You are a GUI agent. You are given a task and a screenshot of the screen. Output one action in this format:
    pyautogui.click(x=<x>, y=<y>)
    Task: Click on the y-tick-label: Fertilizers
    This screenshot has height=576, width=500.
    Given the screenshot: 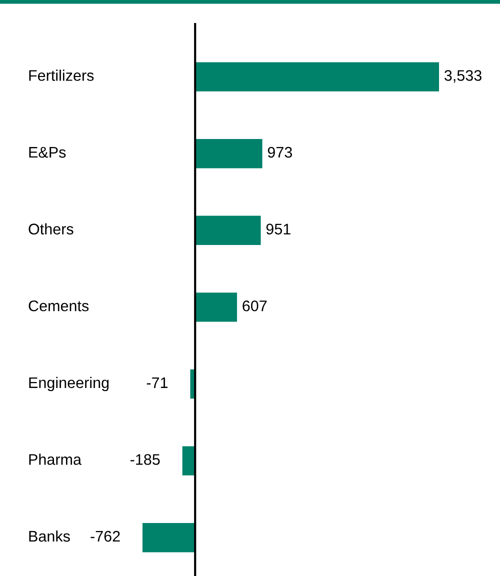 What is the action you would take?
    pyautogui.click(x=61, y=75)
    